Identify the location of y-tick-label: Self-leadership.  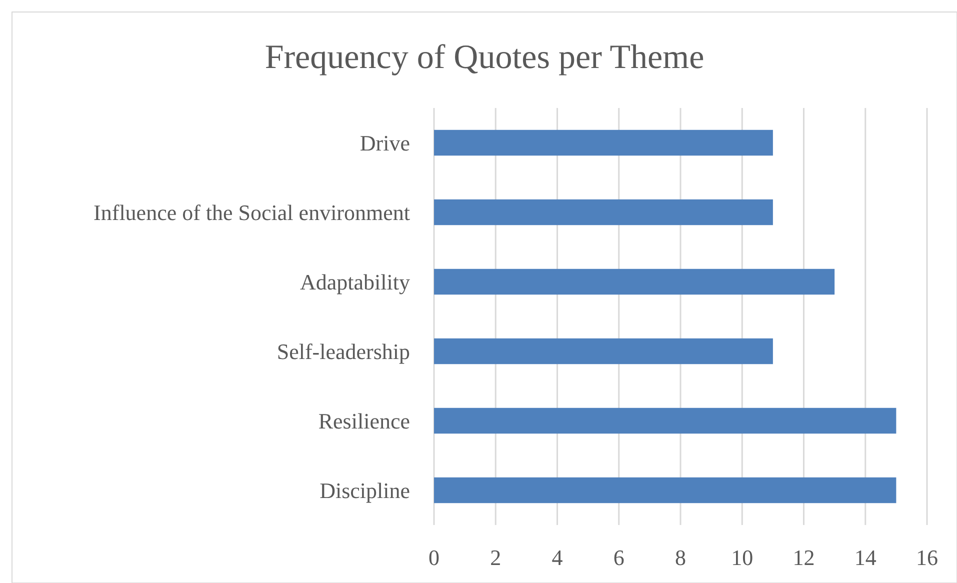
(343, 351).